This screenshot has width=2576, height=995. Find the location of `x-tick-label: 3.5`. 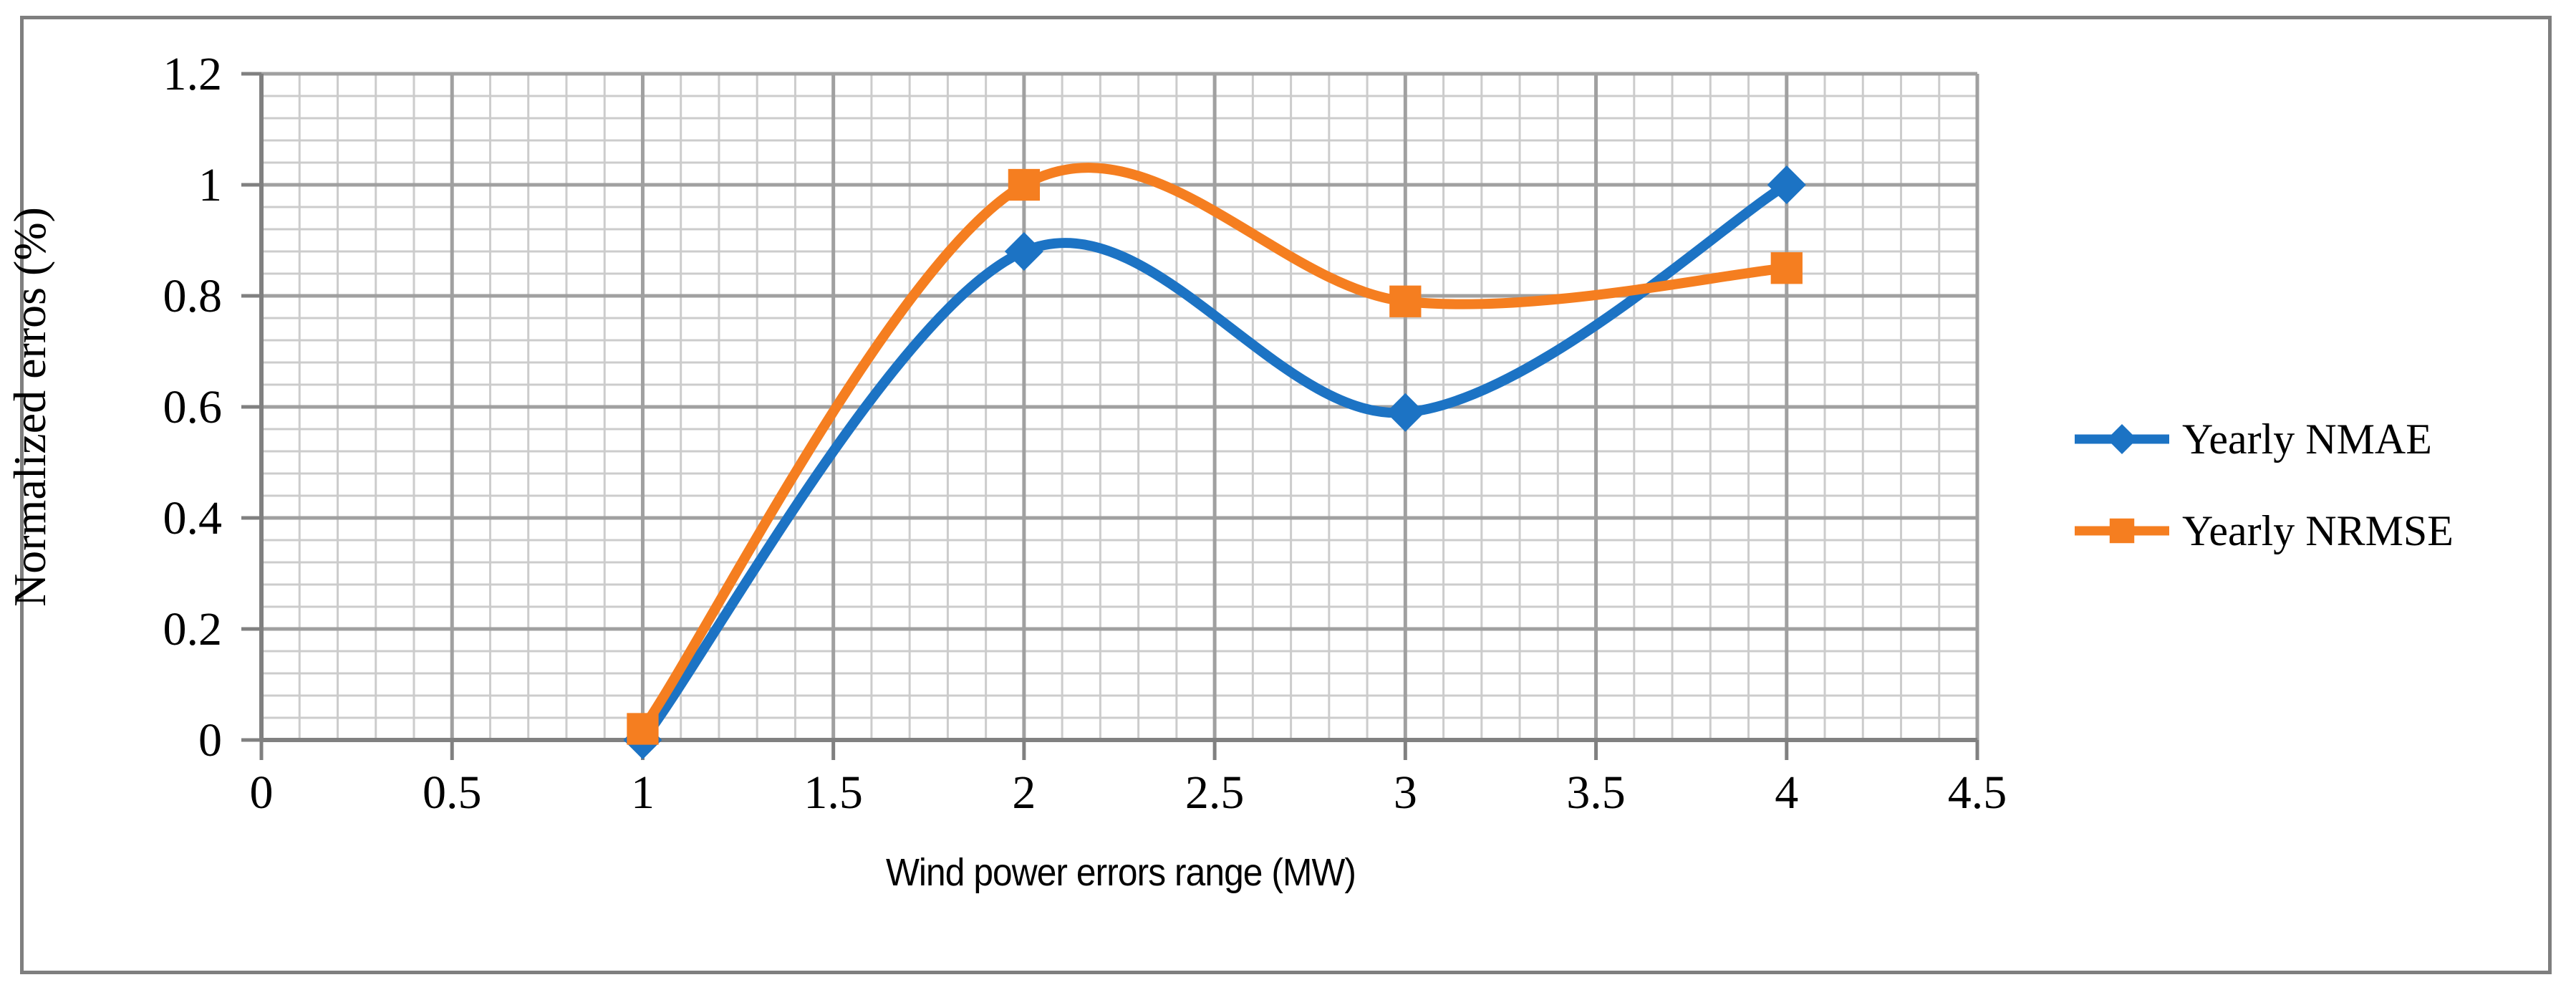

x-tick-label: 3.5 is located at coordinates (1596, 792).